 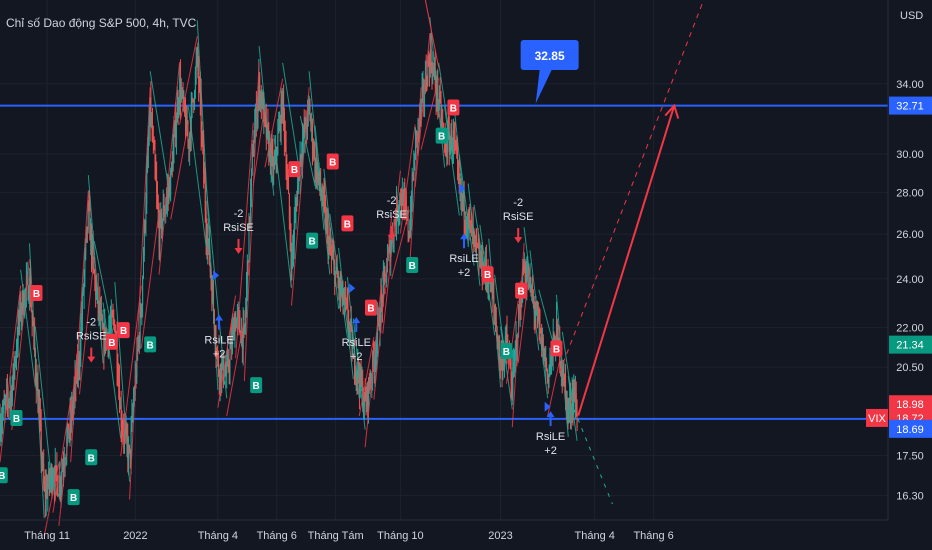 What do you see at coordinates (356, 343) in the screenshot?
I see `signal-label-line: RsiLE` at bounding box center [356, 343].